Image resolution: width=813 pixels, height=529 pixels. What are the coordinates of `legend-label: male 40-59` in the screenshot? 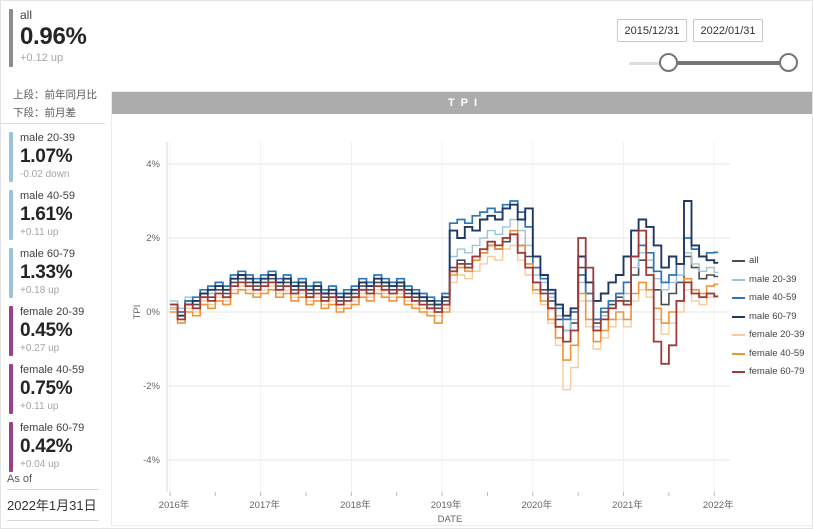 It's located at (773, 297).